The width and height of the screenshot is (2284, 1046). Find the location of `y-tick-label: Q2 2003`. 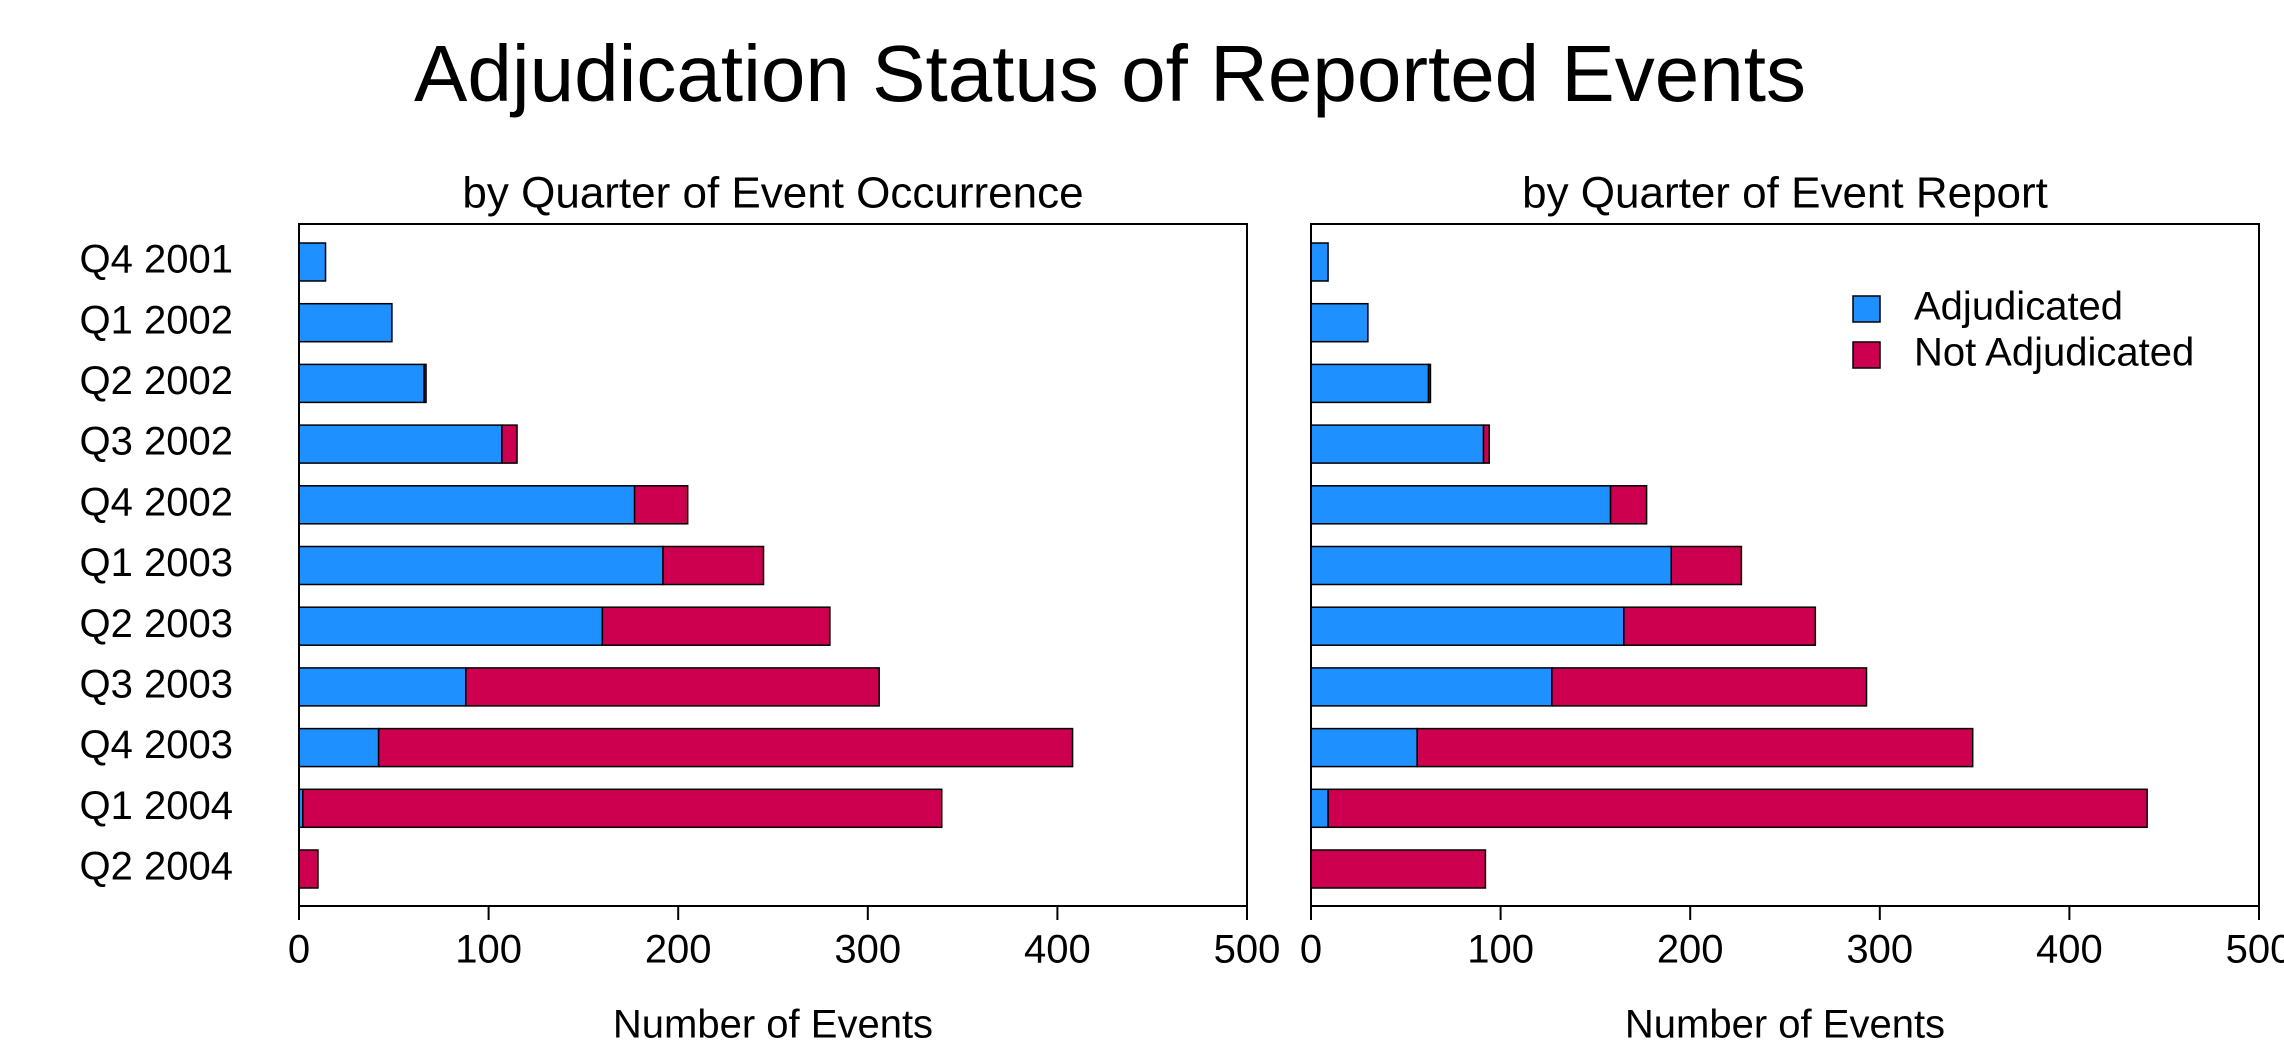

y-tick-label: Q2 2003 is located at coordinates (156, 624).